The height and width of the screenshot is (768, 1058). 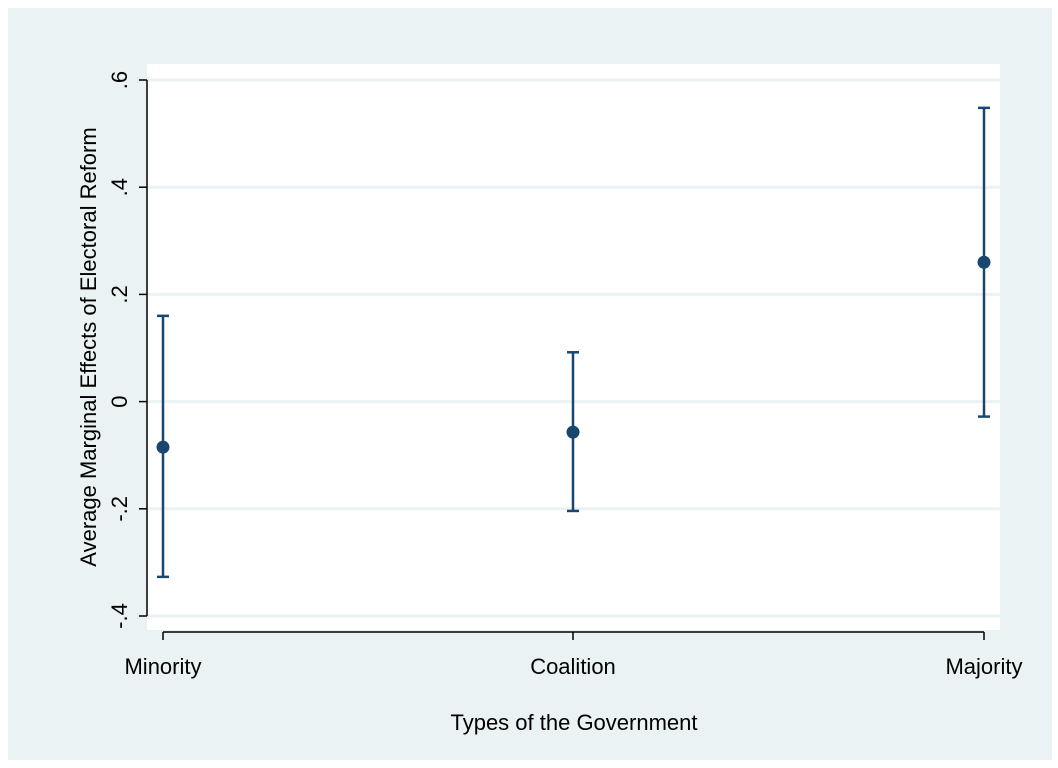 I want to click on point-estimate-coalition, so click(x=573, y=432).